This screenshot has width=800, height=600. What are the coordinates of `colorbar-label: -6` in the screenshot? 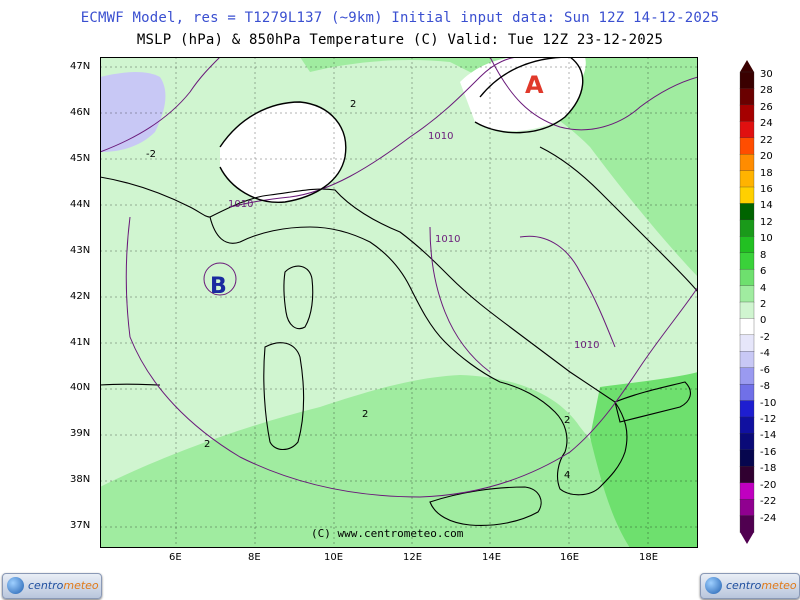 It's located at (765, 370).